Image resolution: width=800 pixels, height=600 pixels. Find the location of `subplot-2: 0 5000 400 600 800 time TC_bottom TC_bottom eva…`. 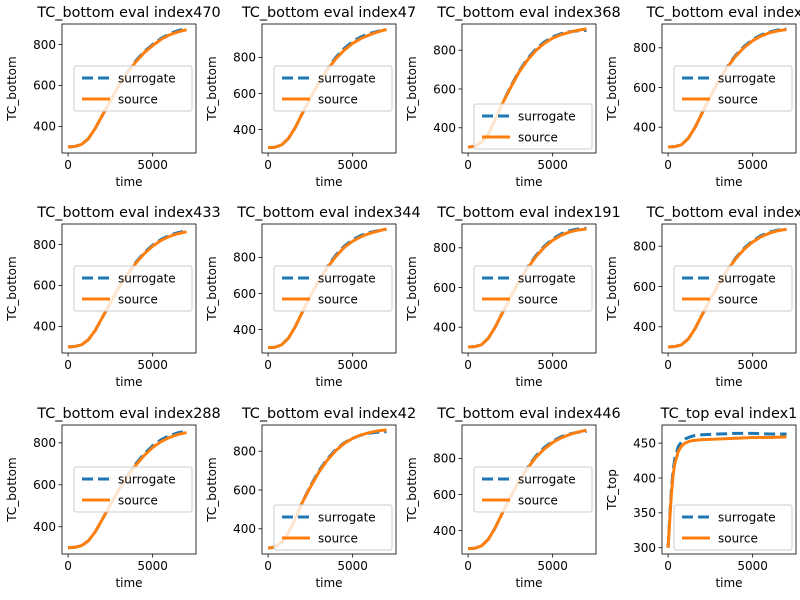

subplot-2: 0 5000 400 600 800 time TC_bottom TC_bottom eva… is located at coordinates (310, 97).